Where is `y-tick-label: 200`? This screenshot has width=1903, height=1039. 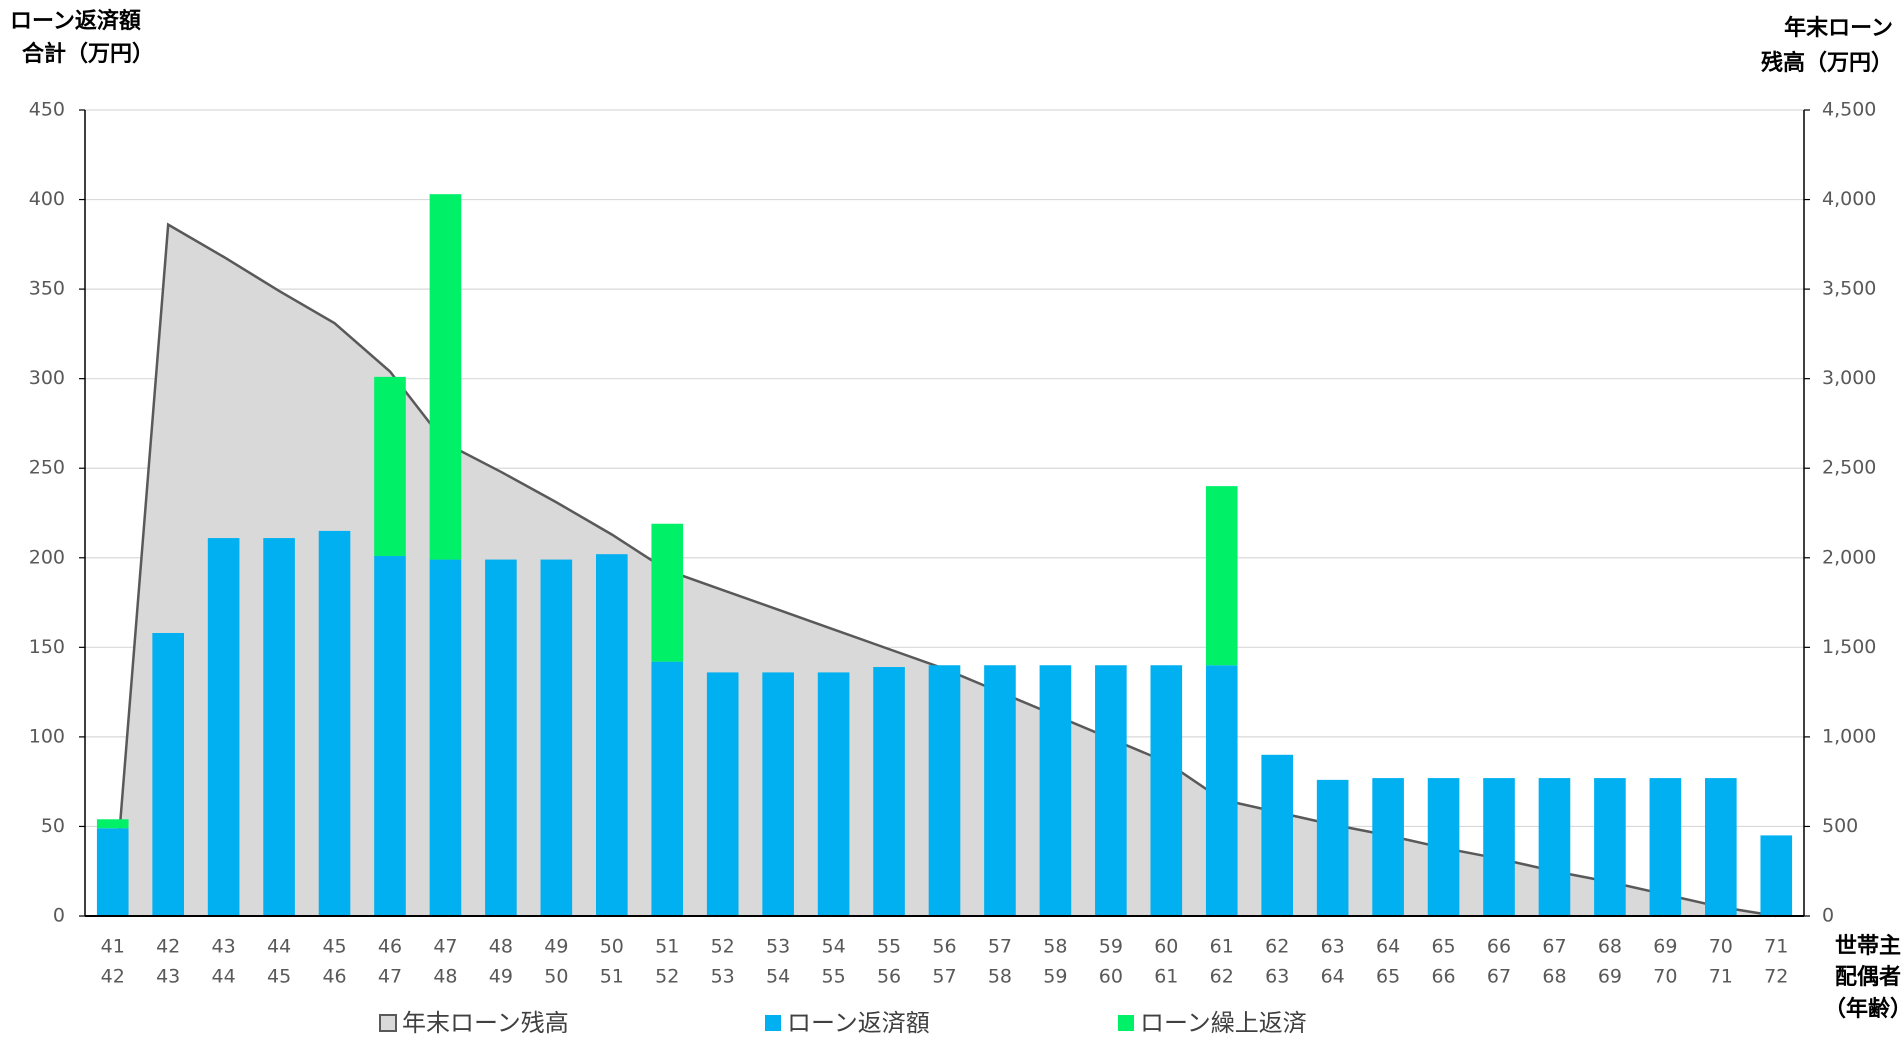
y-tick-label: 200 is located at coordinates (47, 557).